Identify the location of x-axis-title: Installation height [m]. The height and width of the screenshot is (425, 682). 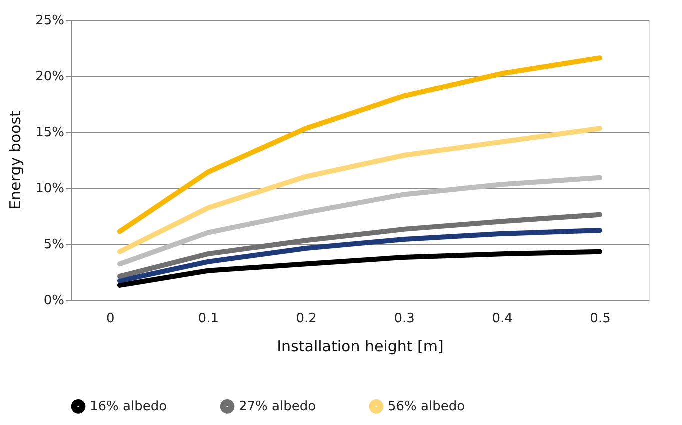
(360, 347).